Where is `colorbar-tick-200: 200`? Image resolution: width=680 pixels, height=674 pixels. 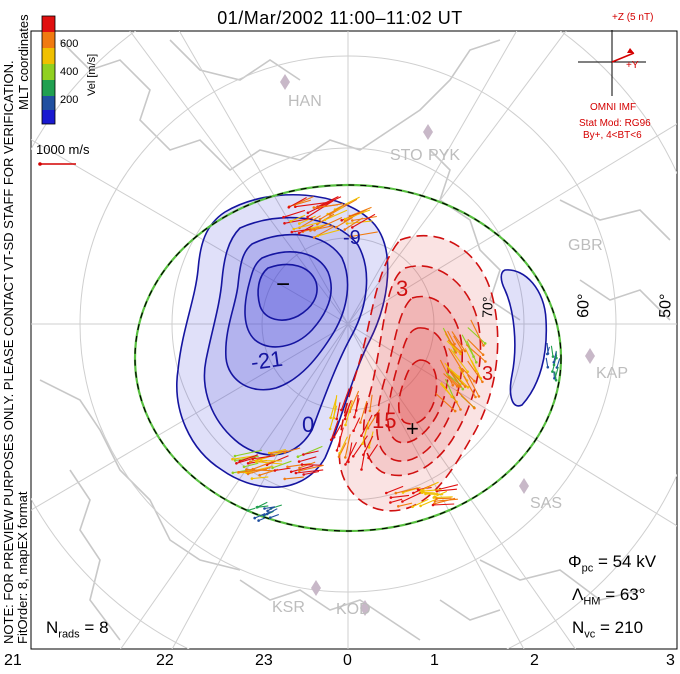 colorbar-tick-200: 200 is located at coordinates (69, 100).